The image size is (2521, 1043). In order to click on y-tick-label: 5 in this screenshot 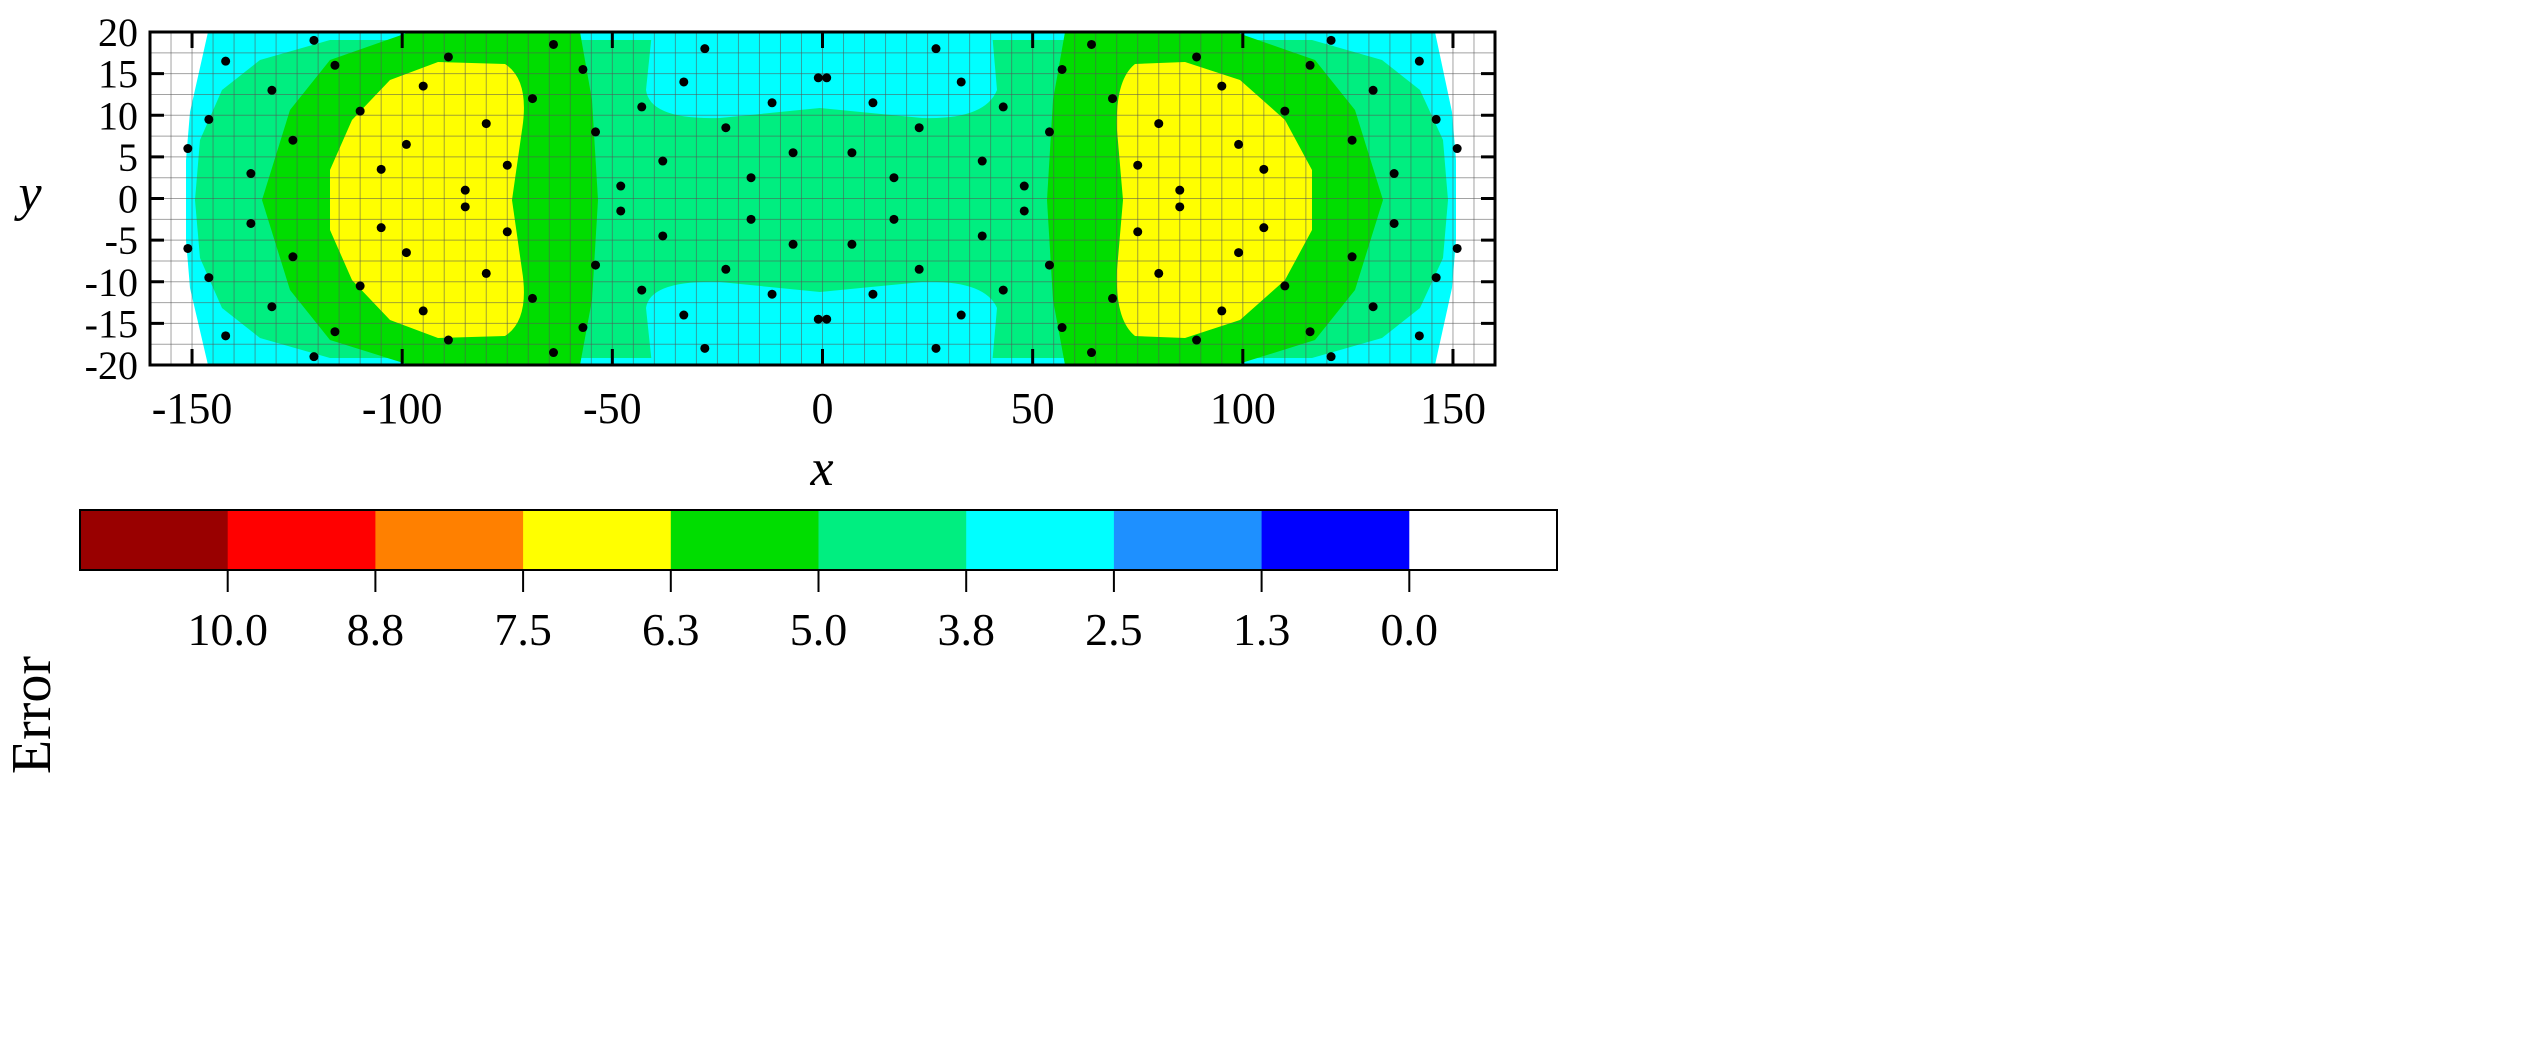, I will do `click(128, 157)`.